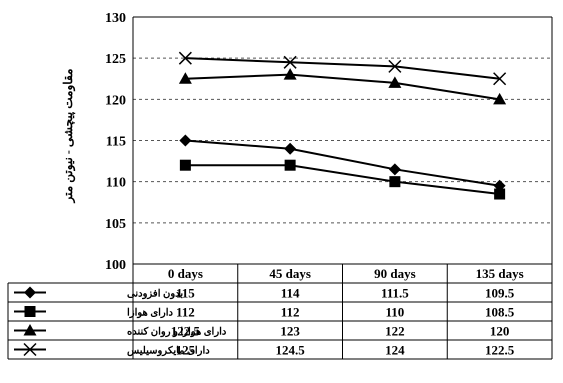 This screenshot has height=383, width=563. I want to click on y-tick-label: 125, so click(115, 59).